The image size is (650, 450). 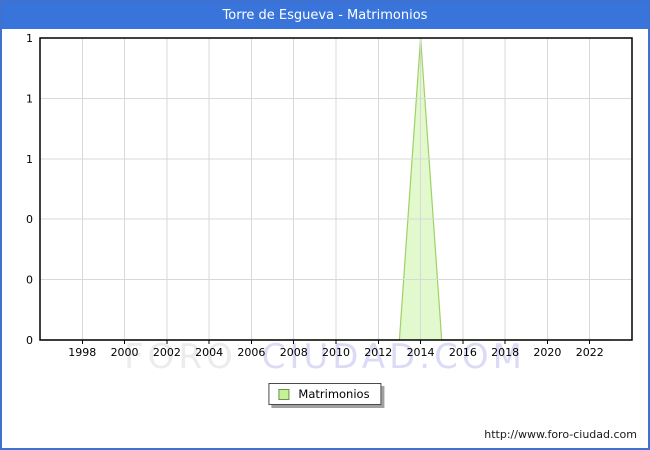 What do you see at coordinates (547, 352) in the screenshot?
I see `svg-text: 2020` at bounding box center [547, 352].